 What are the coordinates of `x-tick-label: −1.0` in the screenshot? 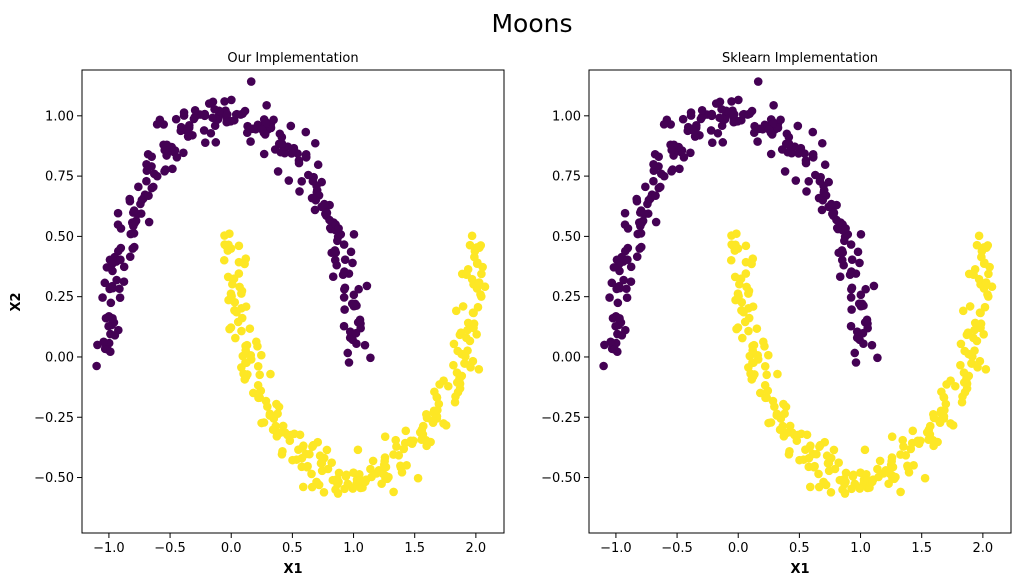 It's located at (109, 548).